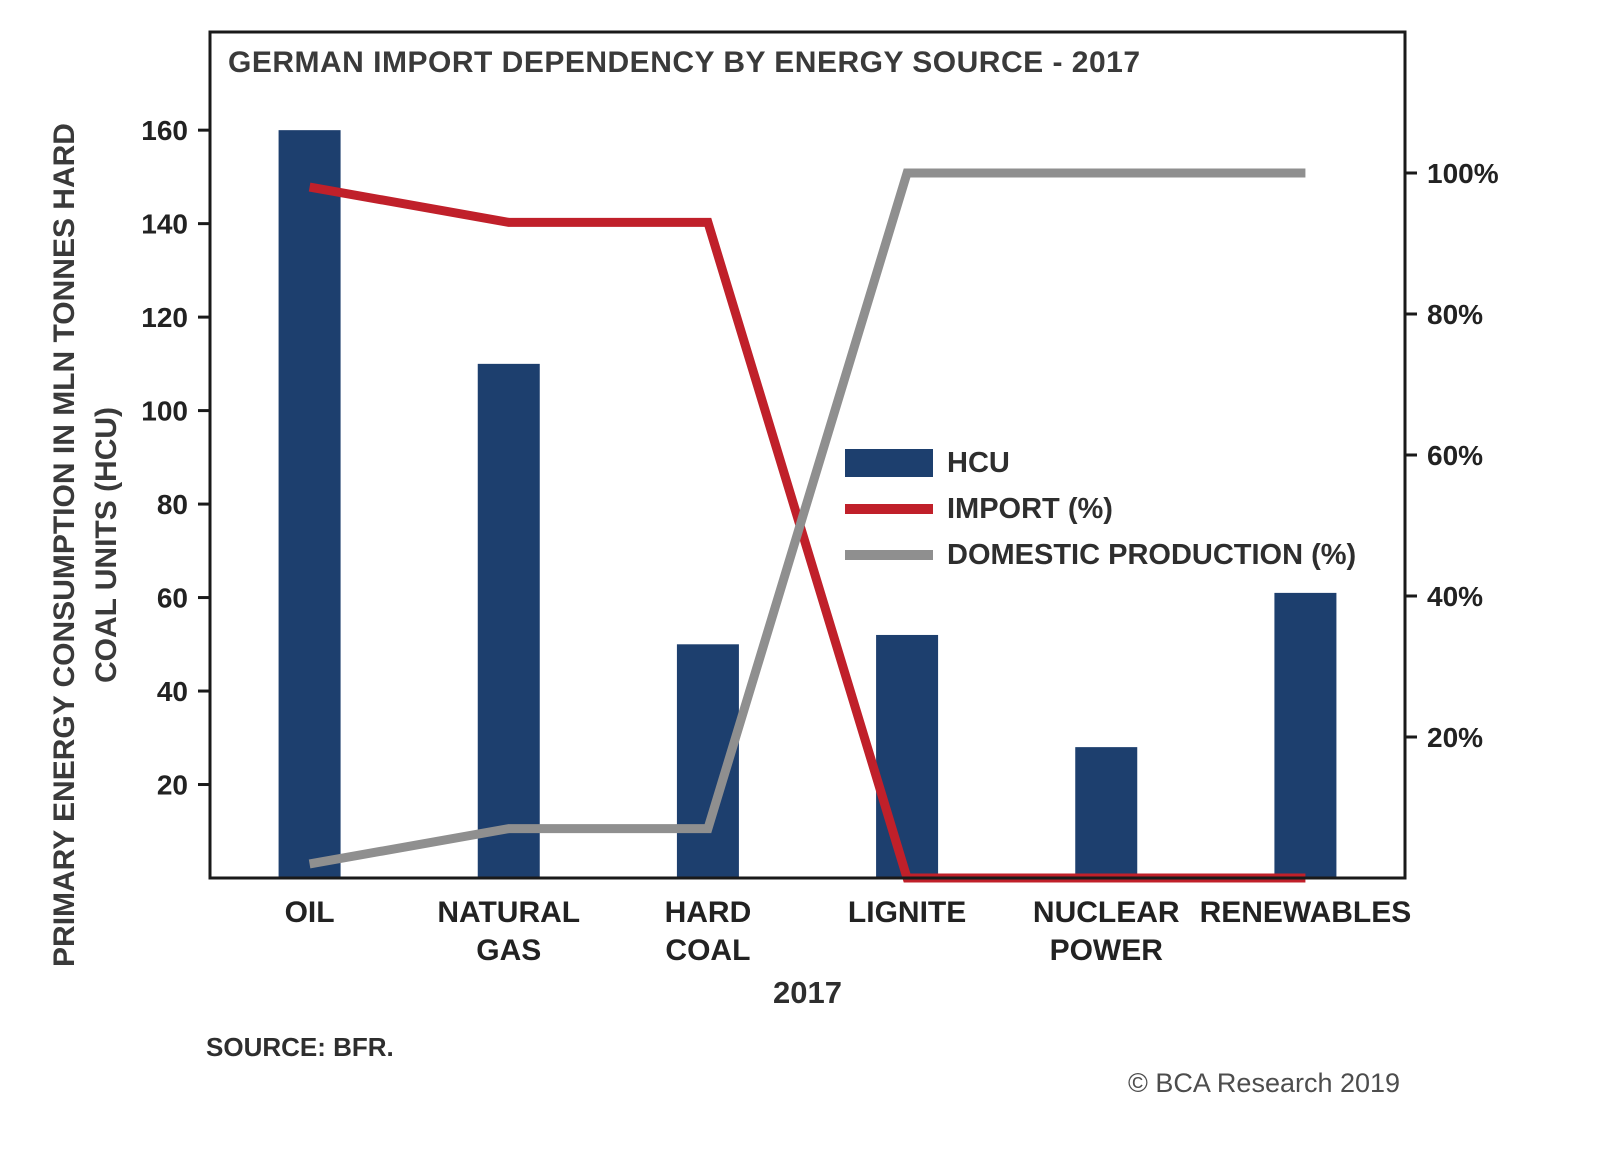  I want to click on left-axis-tick-label: 40, so click(172, 691).